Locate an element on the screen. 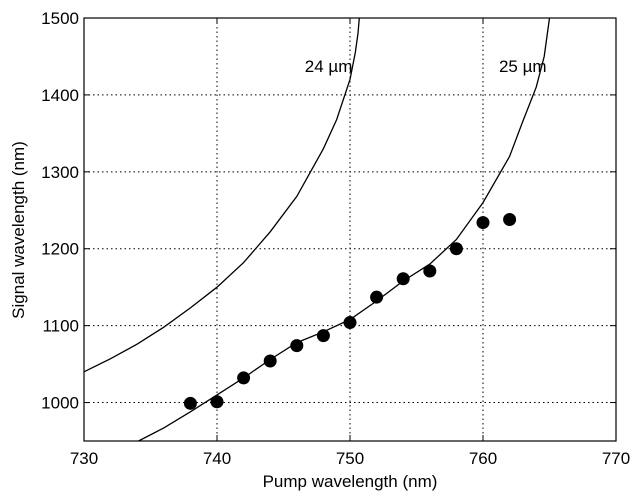 The image size is (639, 494). x-tick-label: 730 is located at coordinates (84, 458).